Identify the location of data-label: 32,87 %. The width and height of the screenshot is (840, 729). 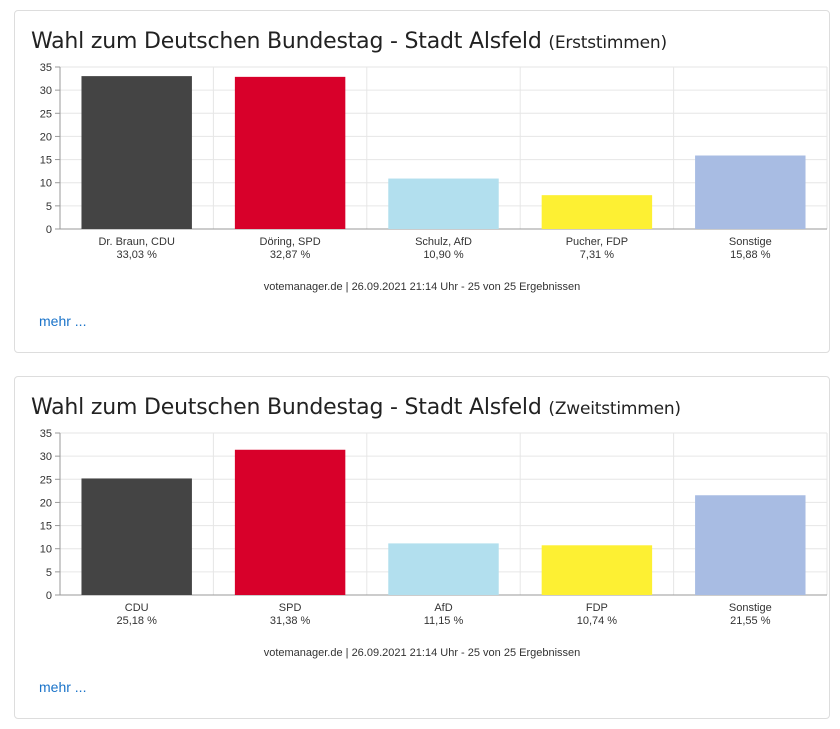
(290, 255).